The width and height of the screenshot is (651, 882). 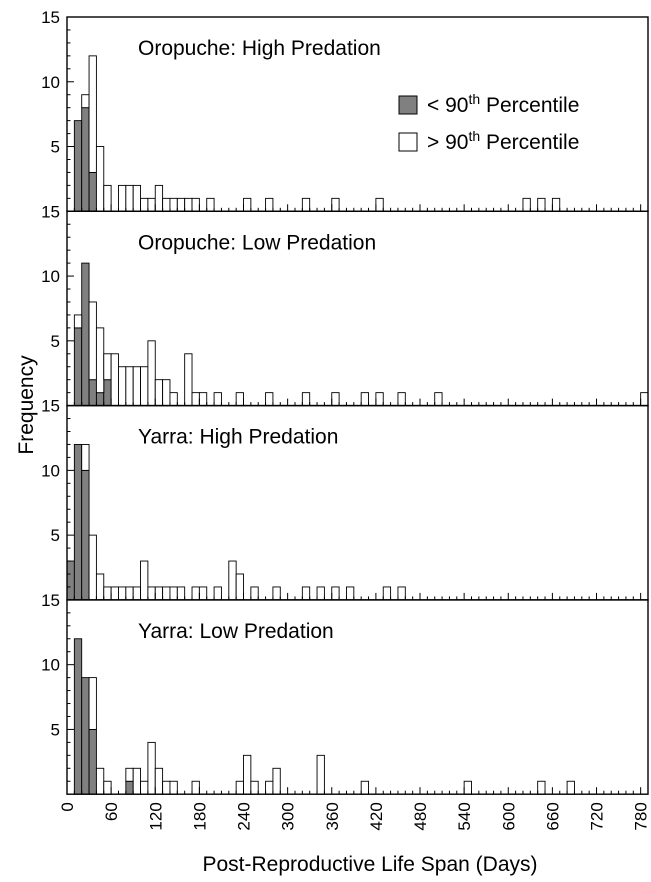 I want to click on y-tick-label: 10, so click(x=50, y=82).